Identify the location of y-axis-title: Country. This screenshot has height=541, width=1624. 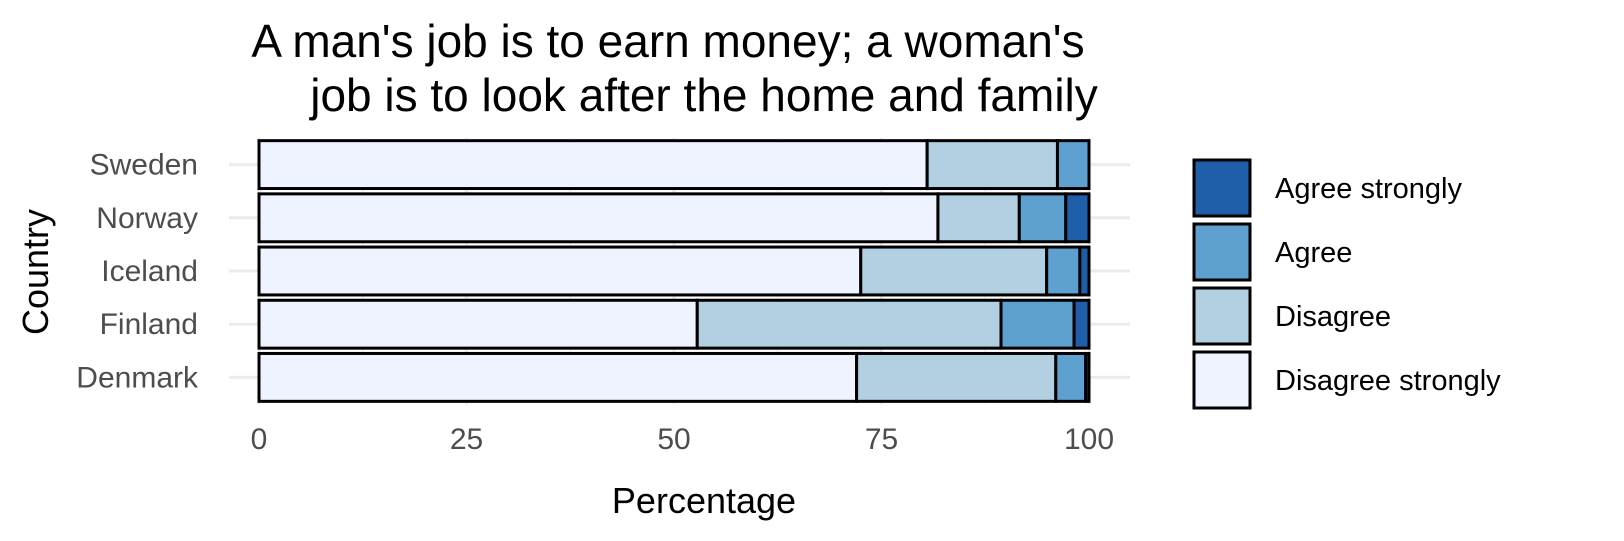
(35, 272).